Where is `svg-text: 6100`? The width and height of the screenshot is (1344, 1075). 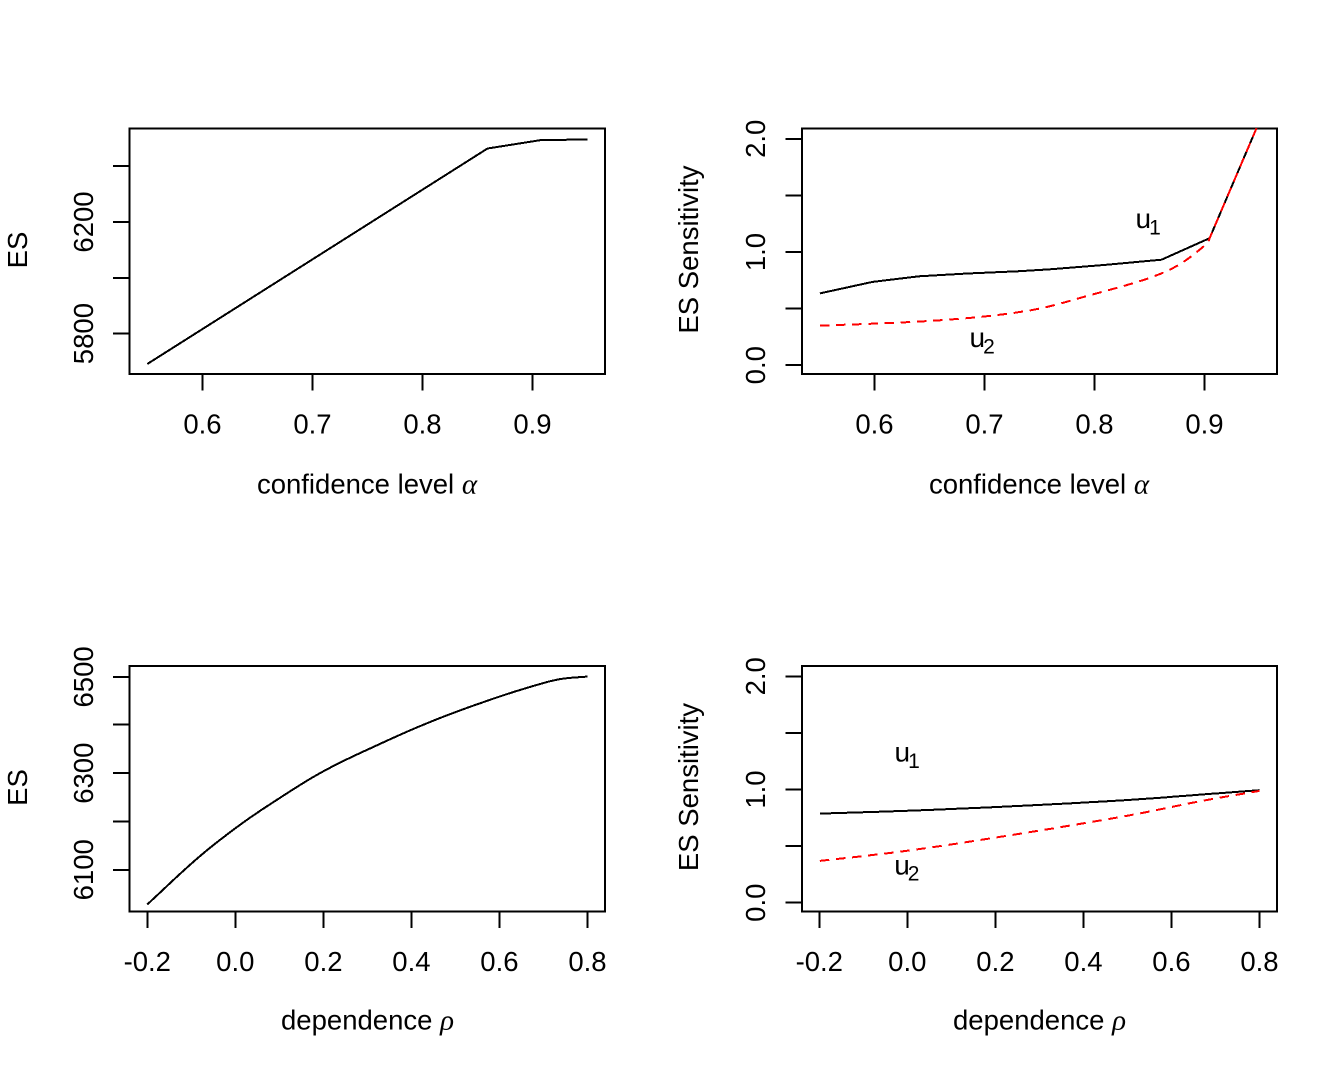 svg-text: 6100 is located at coordinates (83, 869).